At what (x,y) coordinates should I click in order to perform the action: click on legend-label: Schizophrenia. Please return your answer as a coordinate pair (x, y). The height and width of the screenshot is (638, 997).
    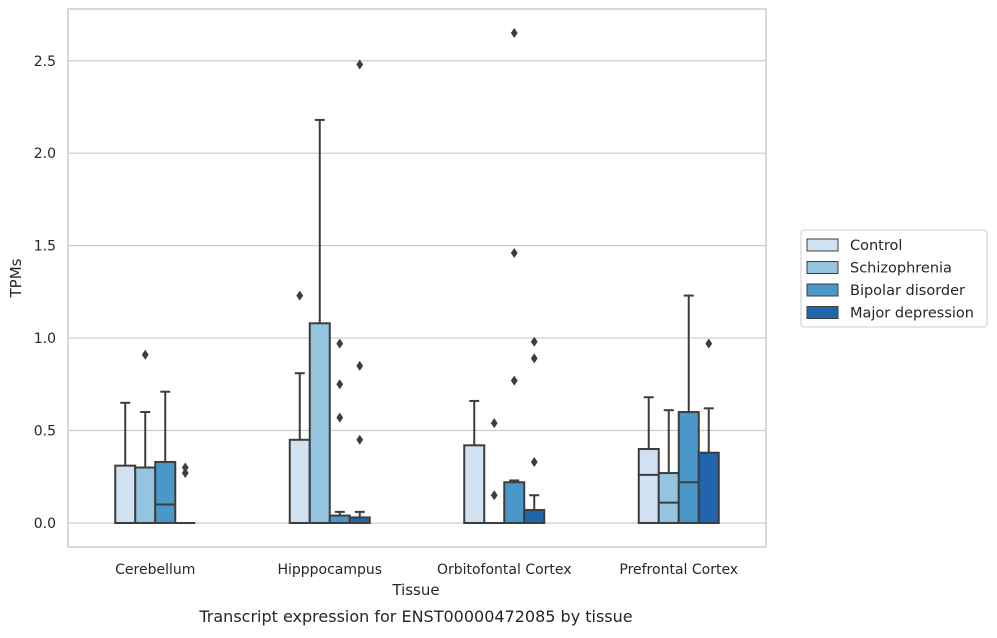
    Looking at the image, I should click on (901, 269).